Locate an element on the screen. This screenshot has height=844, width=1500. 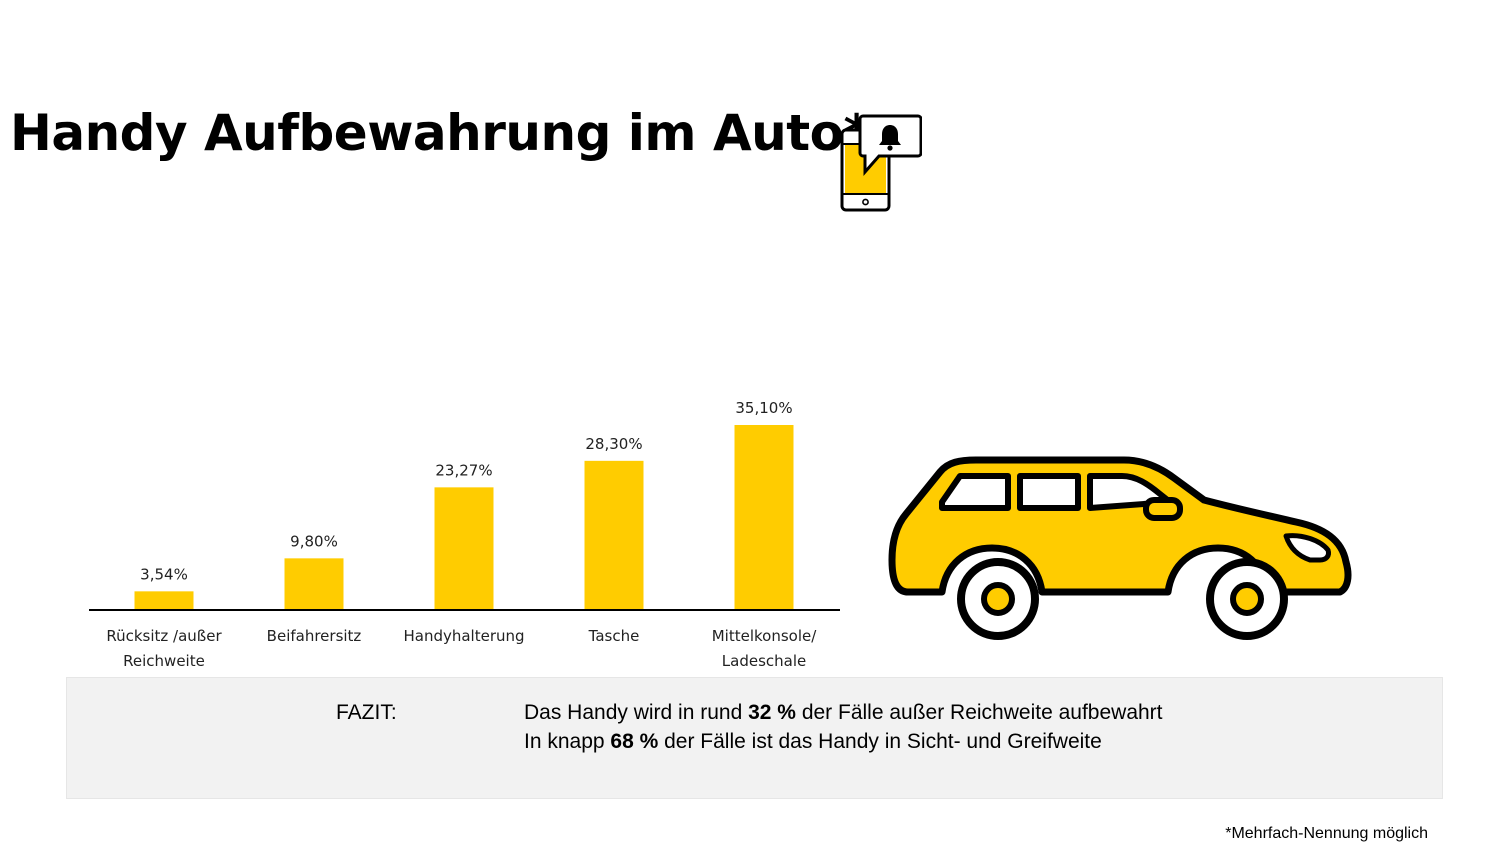
value-label-4: 35,10% is located at coordinates (763, 408).